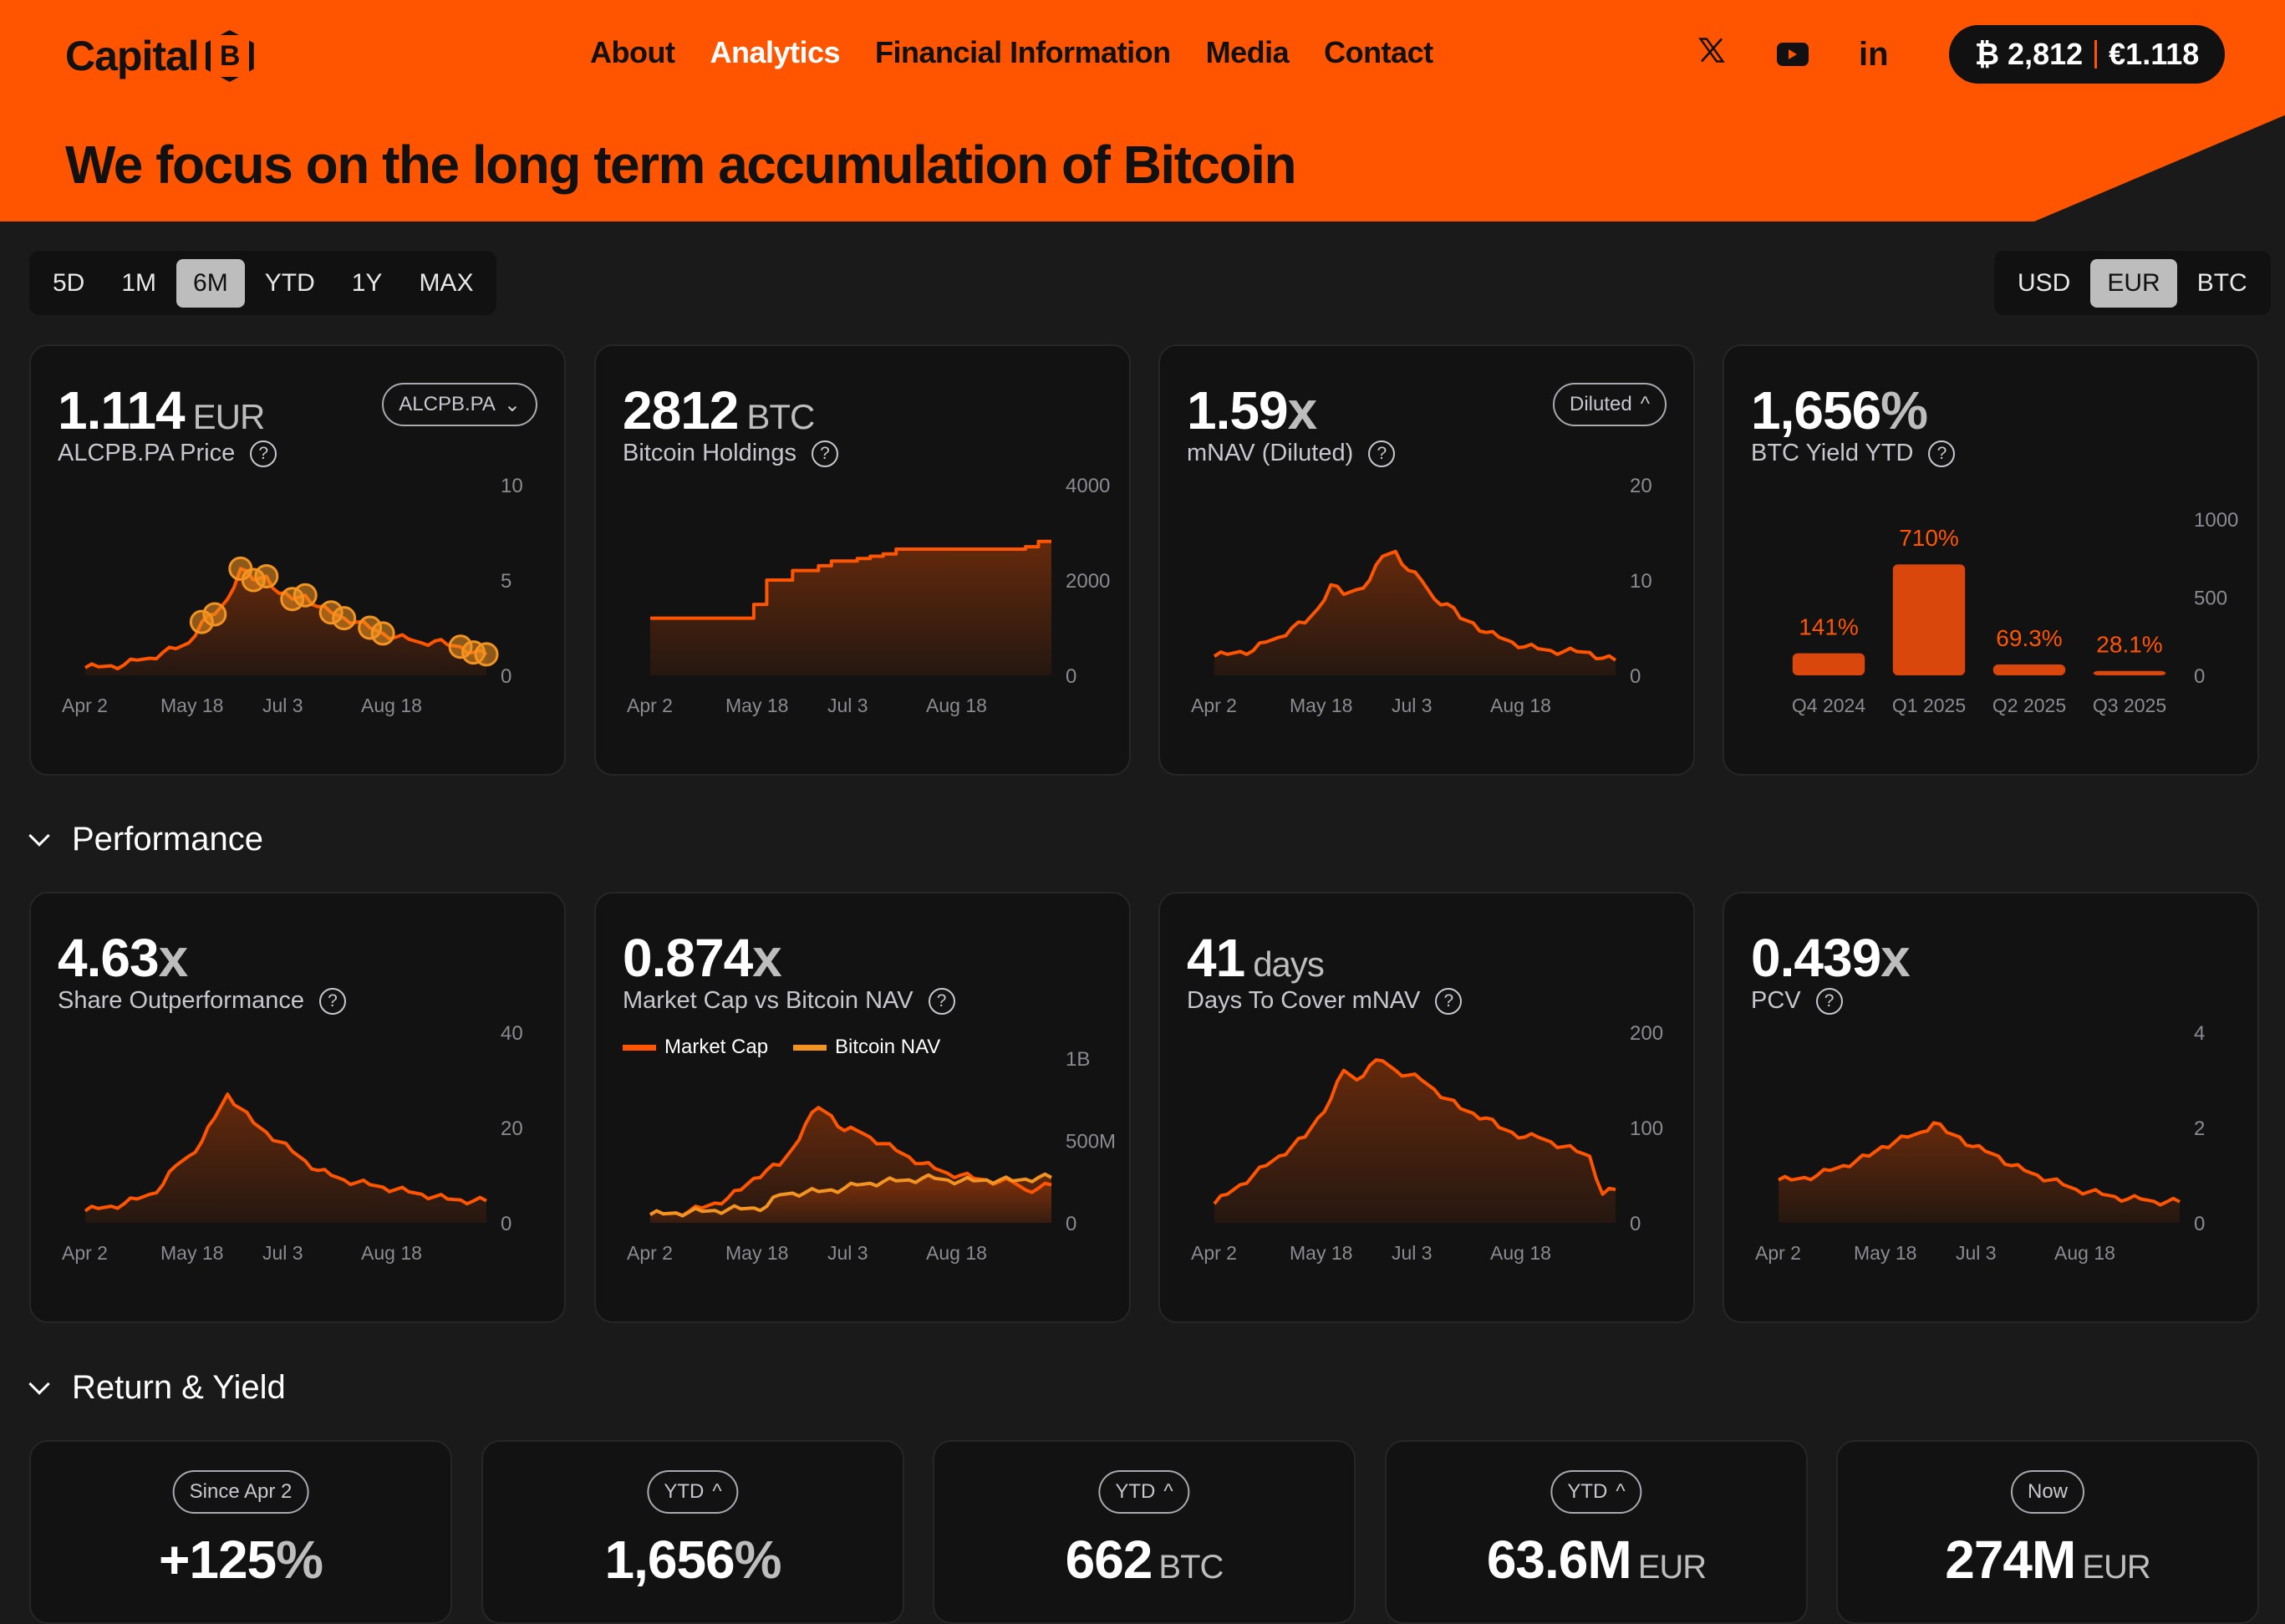 This screenshot has height=1624, width=2285. Describe the element at coordinates (1088, 581) in the screenshot. I see `y-tick-label: 2000` at that location.